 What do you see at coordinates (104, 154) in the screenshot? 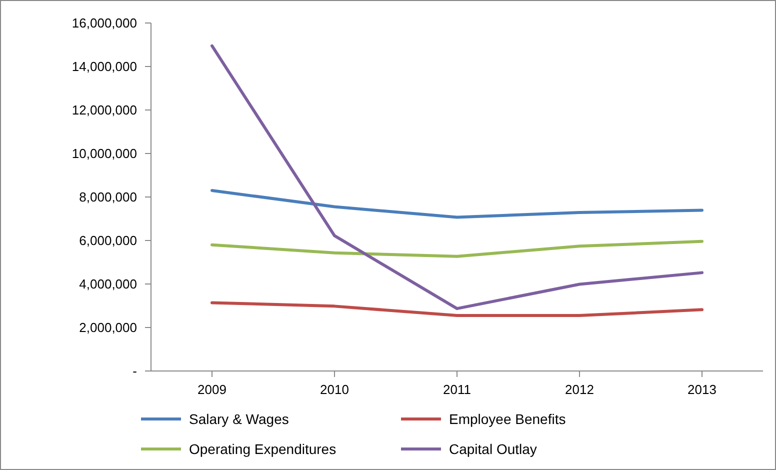
I see `y-tick-label: 10,000,000` at bounding box center [104, 154].